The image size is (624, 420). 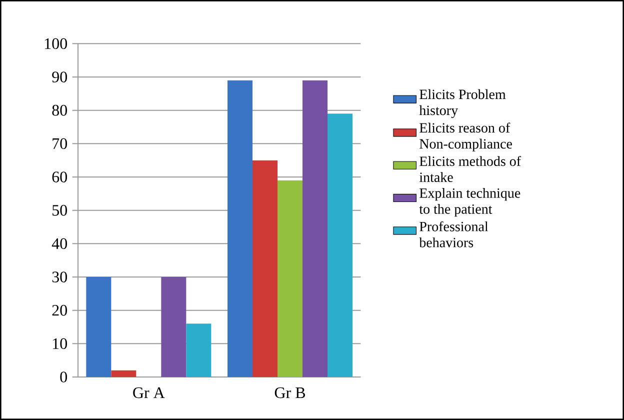 I want to click on y-tick-label: 80, so click(x=59, y=110).